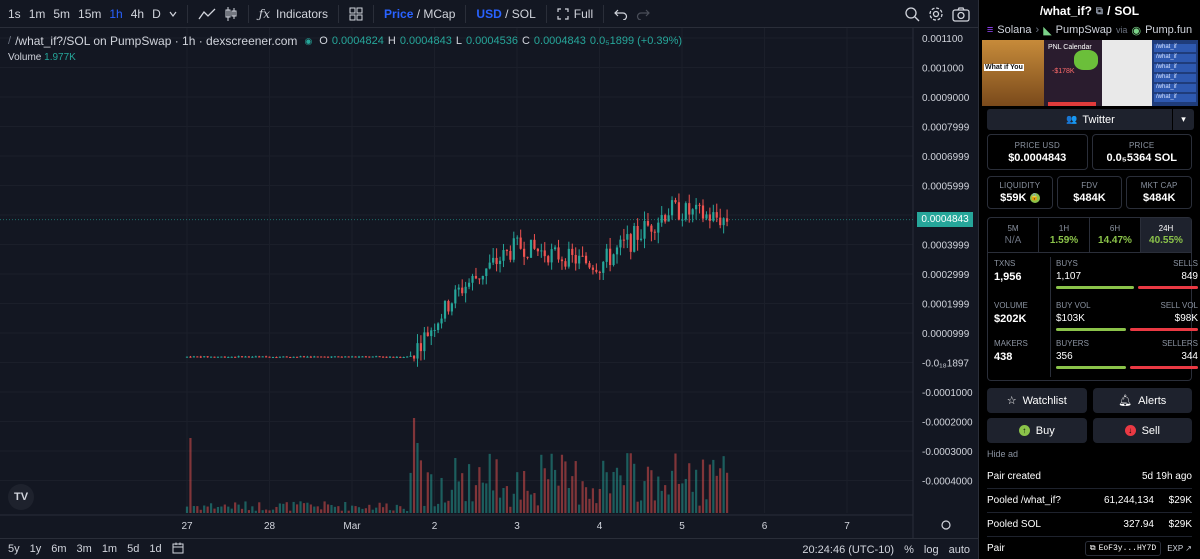 The width and height of the screenshot is (1200, 559). What do you see at coordinates (425, 41) in the screenshot?
I see `high-value: 0.0004843` at bounding box center [425, 41].